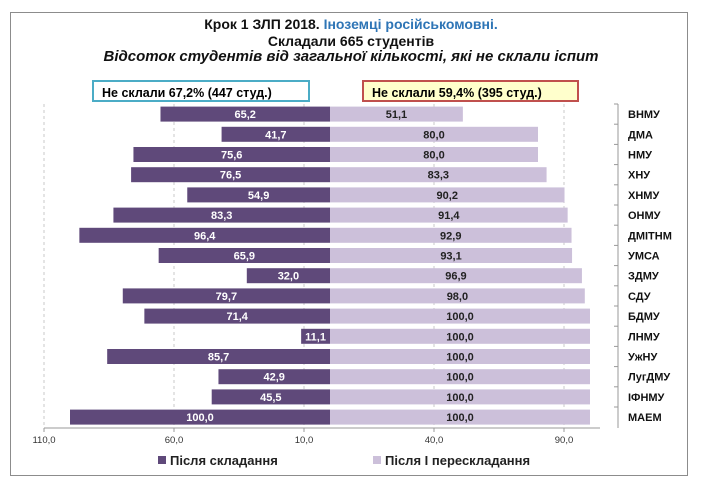 The height and width of the screenshot is (489, 702). What do you see at coordinates (645, 418) in the screenshot?
I see `category-label: МАЕМ` at bounding box center [645, 418].